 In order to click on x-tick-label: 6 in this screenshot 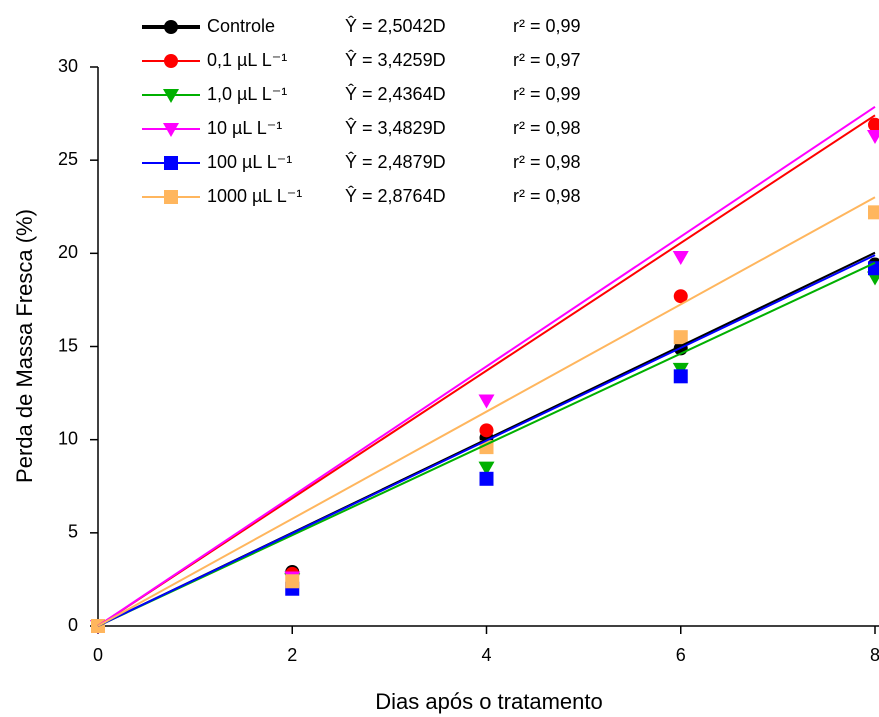, I will do `click(681, 655)`.